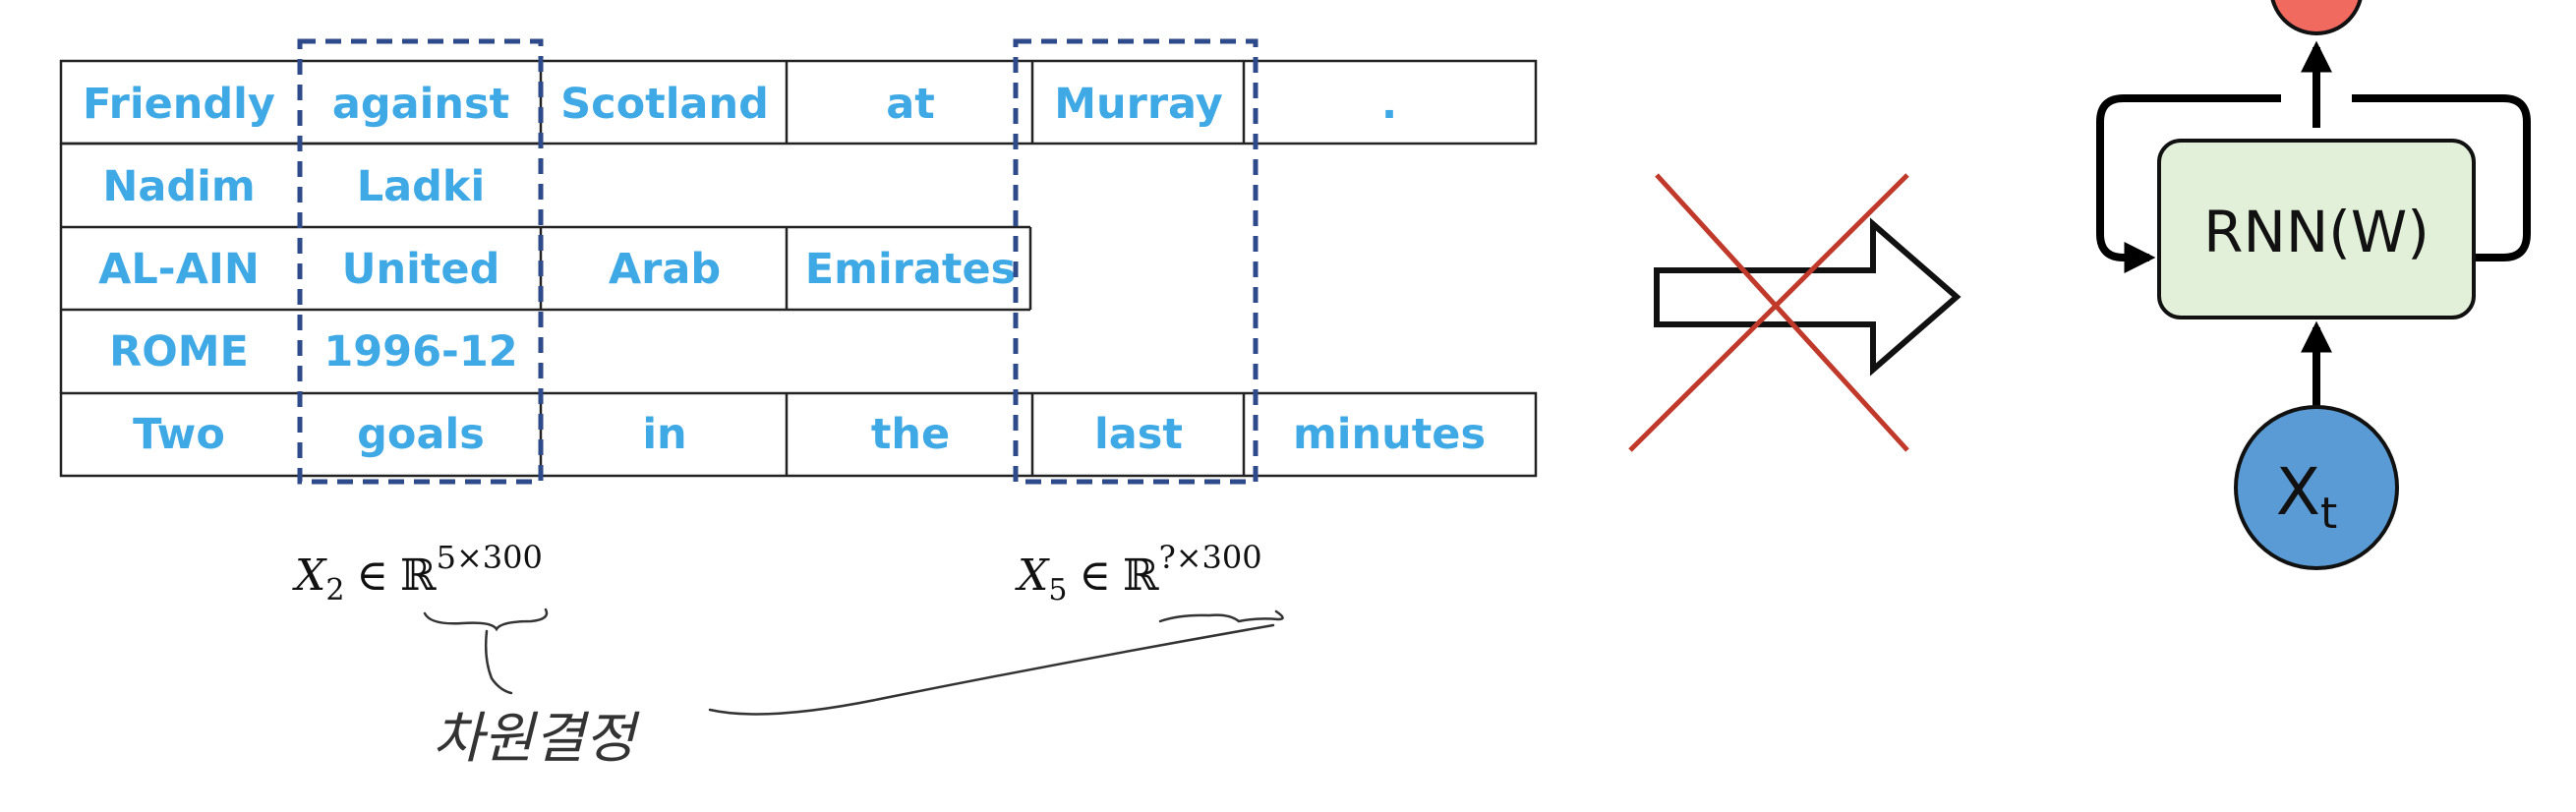  I want to click on cell-r1-c5: Murray, so click(1138, 104).